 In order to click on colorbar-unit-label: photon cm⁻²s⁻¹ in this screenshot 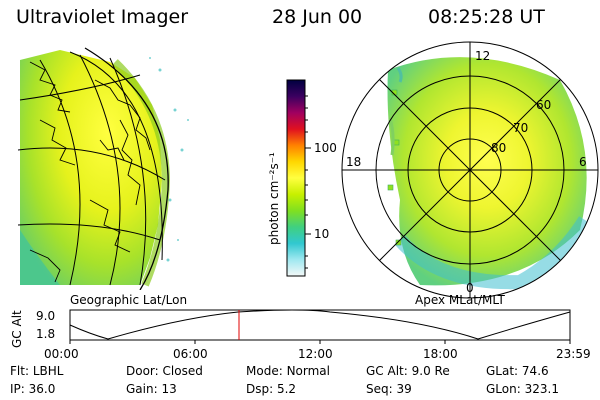, I will do `click(274, 198)`.